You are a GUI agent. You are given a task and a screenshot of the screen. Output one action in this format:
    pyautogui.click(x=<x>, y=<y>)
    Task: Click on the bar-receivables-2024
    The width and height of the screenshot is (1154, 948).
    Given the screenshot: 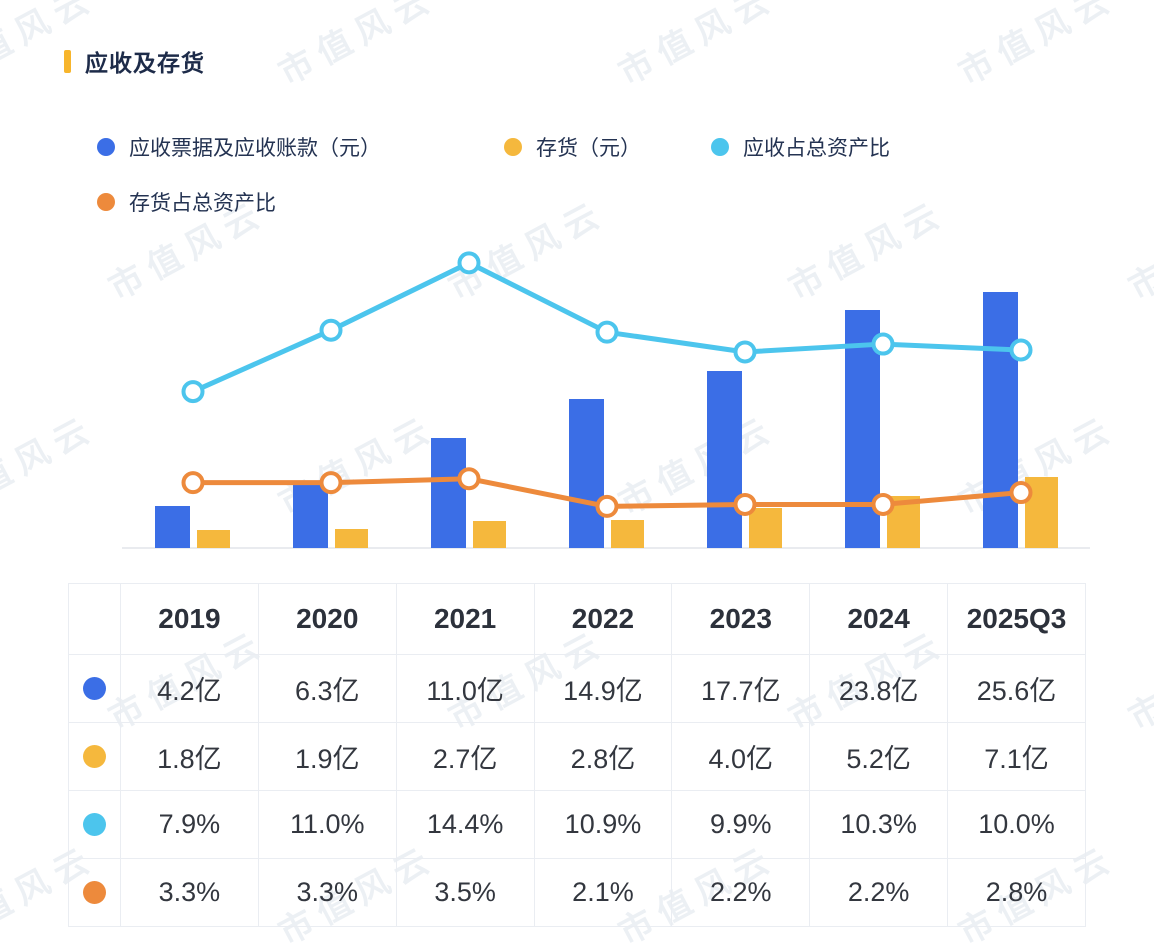 What is the action you would take?
    pyautogui.click(x=862, y=429)
    